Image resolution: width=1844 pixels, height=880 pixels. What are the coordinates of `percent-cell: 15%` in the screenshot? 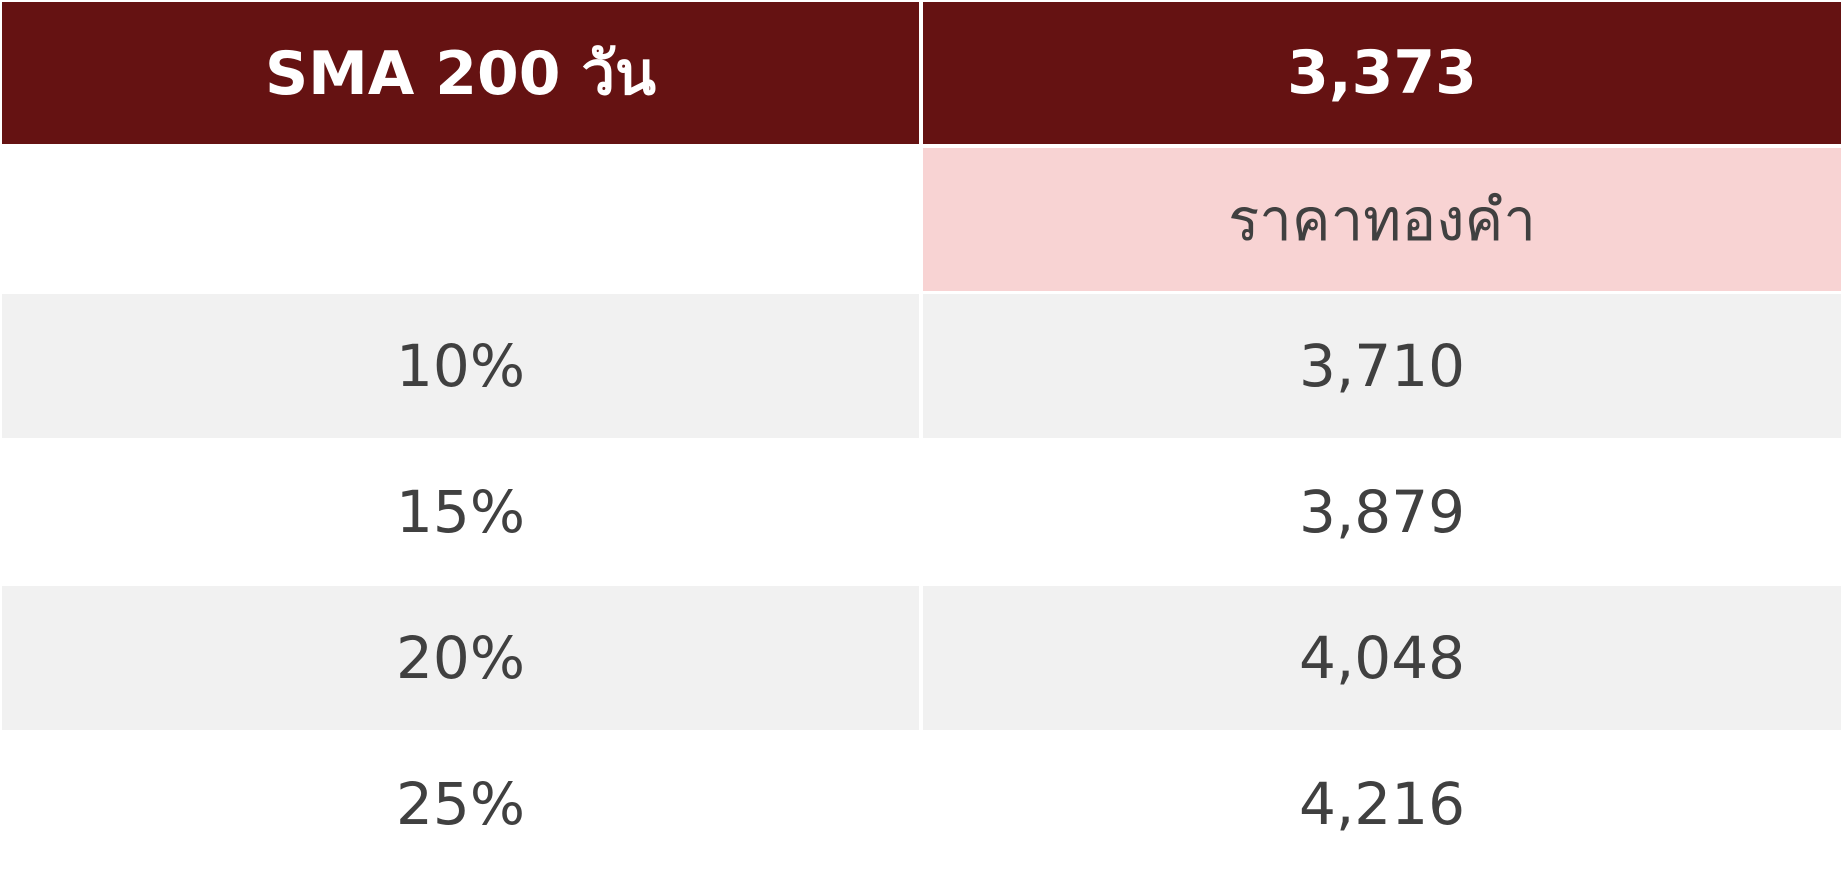 It's located at (460, 512).